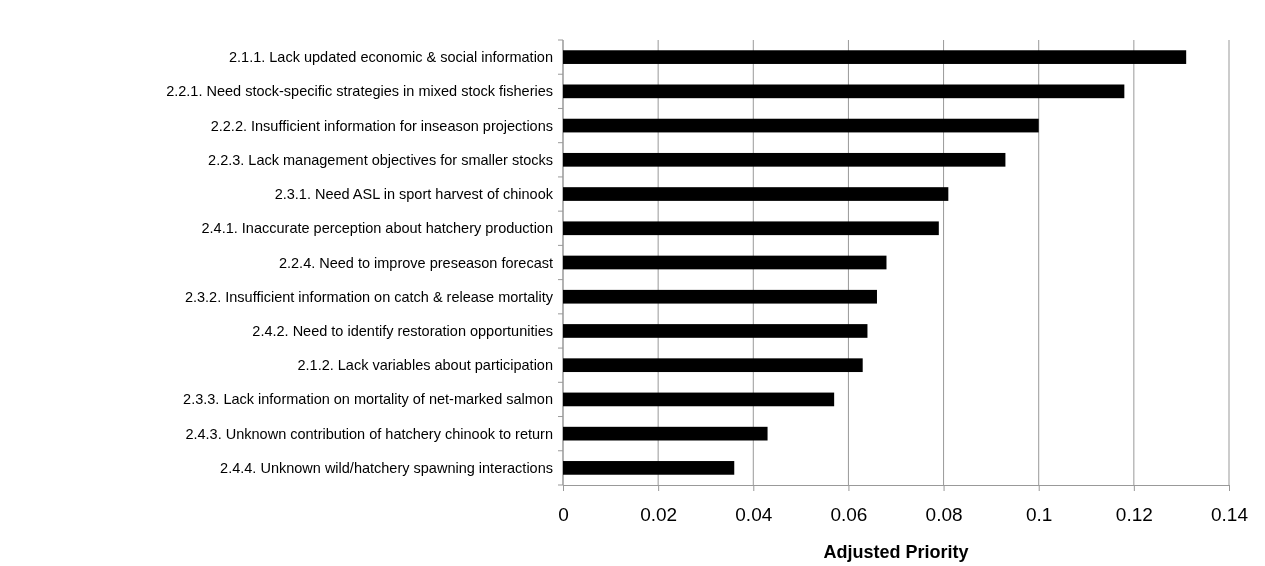 This screenshot has height=566, width=1265. I want to click on x-tick-label: 0.06, so click(849, 514).